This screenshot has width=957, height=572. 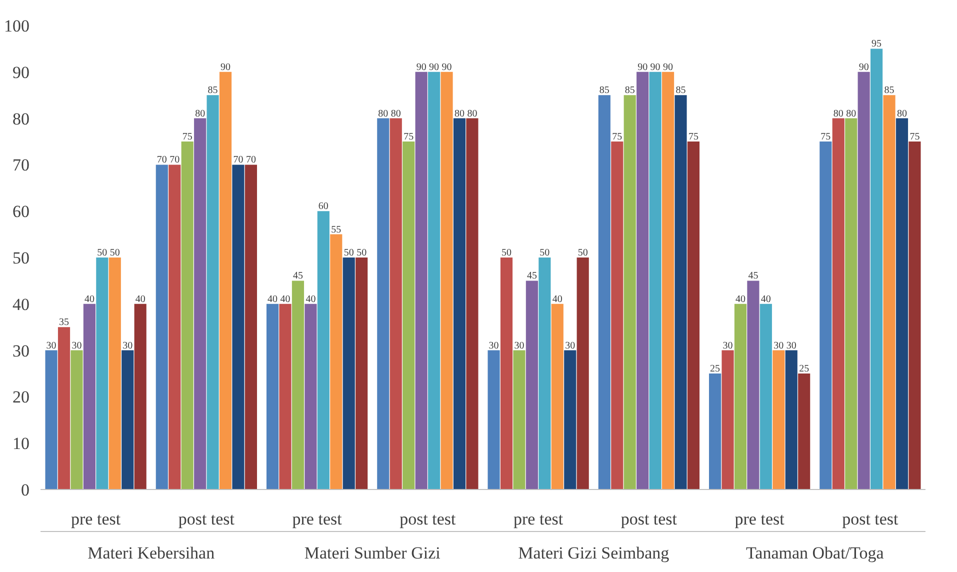 I want to click on text: Tanaman Obat/Toga, so click(x=815, y=553).